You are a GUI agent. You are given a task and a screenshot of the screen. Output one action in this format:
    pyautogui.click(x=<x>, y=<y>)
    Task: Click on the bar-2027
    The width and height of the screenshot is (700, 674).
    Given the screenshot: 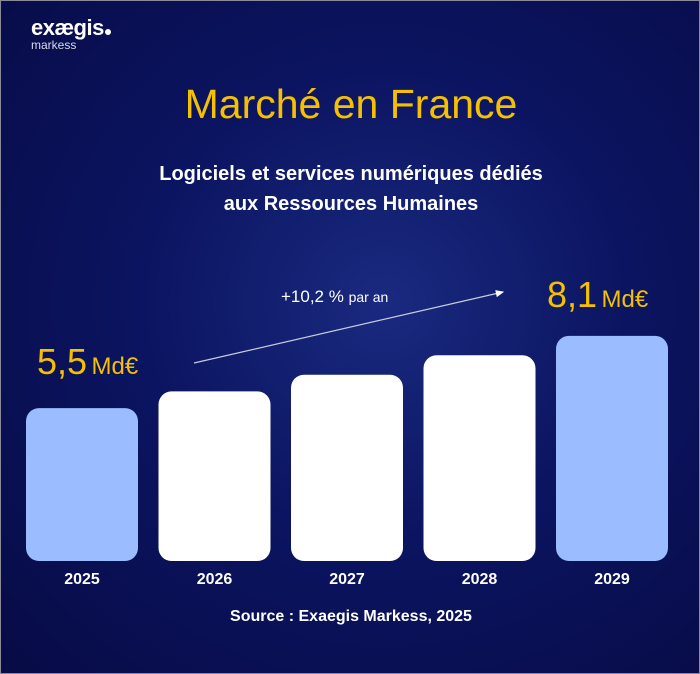 What is the action you would take?
    pyautogui.click(x=347, y=467)
    